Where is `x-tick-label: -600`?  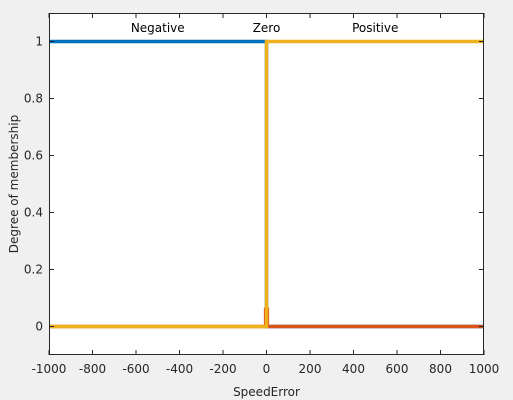
x-tick-label: -600 is located at coordinates (135, 369).